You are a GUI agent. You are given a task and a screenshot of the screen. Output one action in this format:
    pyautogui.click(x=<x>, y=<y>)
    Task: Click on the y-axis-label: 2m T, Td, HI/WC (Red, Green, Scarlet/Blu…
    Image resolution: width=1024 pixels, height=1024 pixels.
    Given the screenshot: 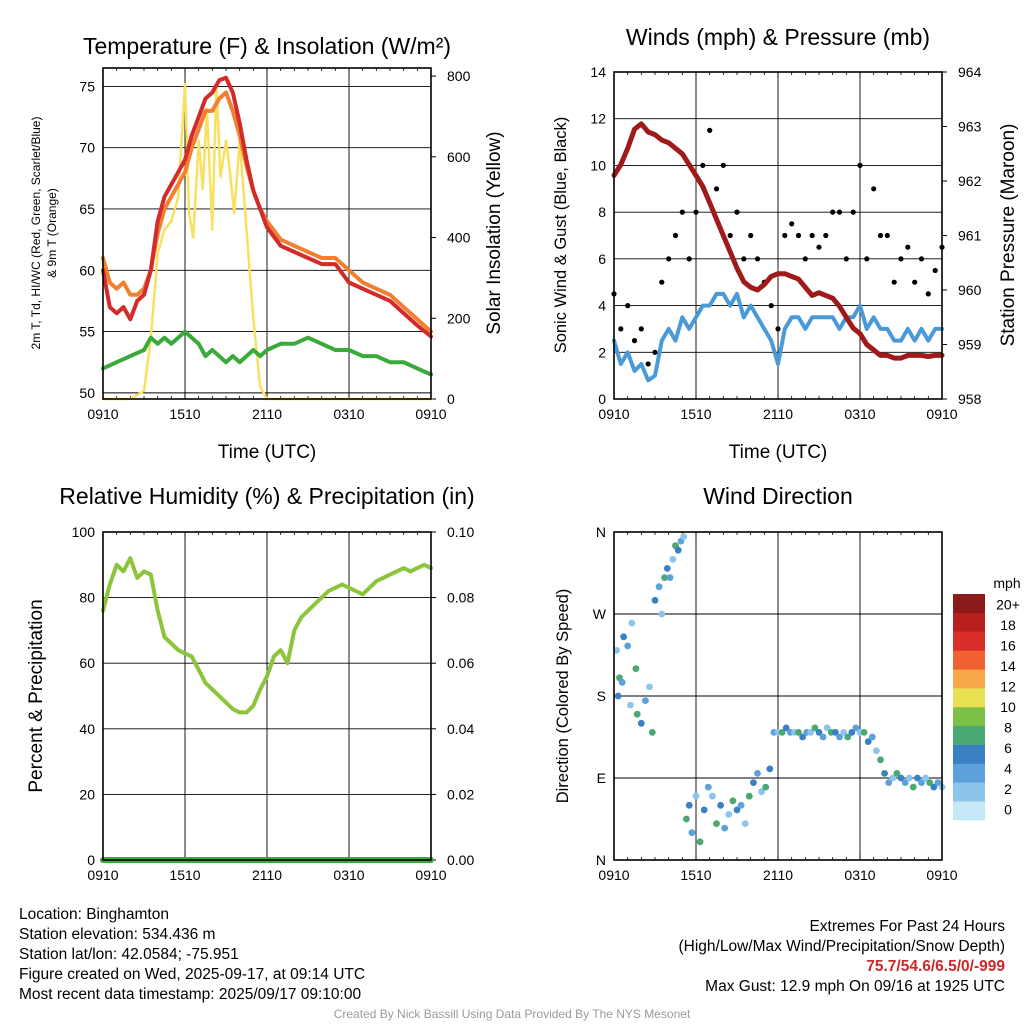 What is the action you would take?
    pyautogui.click(x=36, y=233)
    